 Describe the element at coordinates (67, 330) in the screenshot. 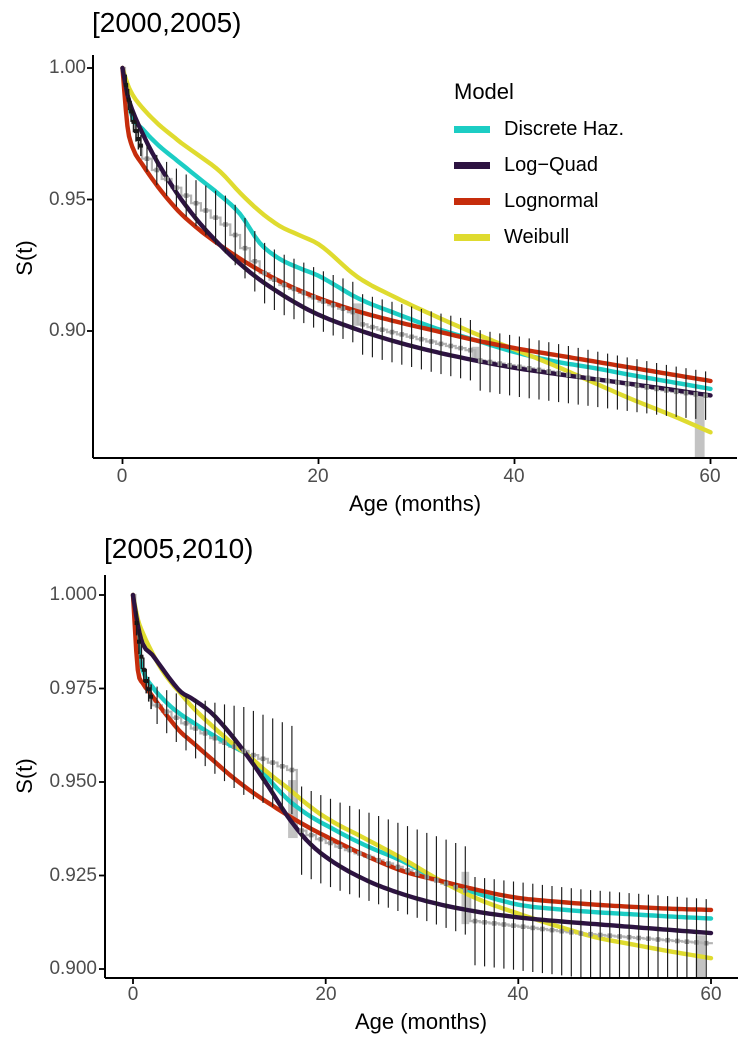

I see `chart1-ytick-0.90: 0.90` at that location.